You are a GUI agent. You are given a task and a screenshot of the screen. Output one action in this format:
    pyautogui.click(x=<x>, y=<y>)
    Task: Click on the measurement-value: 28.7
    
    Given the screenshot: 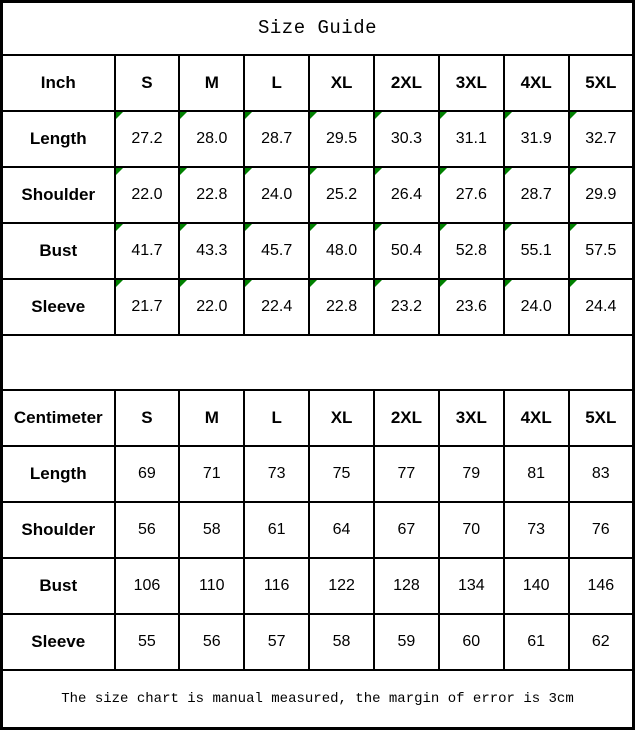 What is the action you would take?
    pyautogui.click(x=277, y=138)
    